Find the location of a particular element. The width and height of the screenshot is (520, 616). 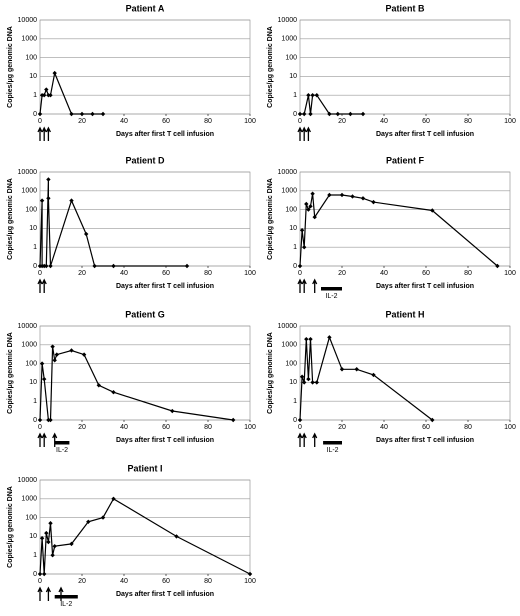

data-line is located at coordinates (136, 383).